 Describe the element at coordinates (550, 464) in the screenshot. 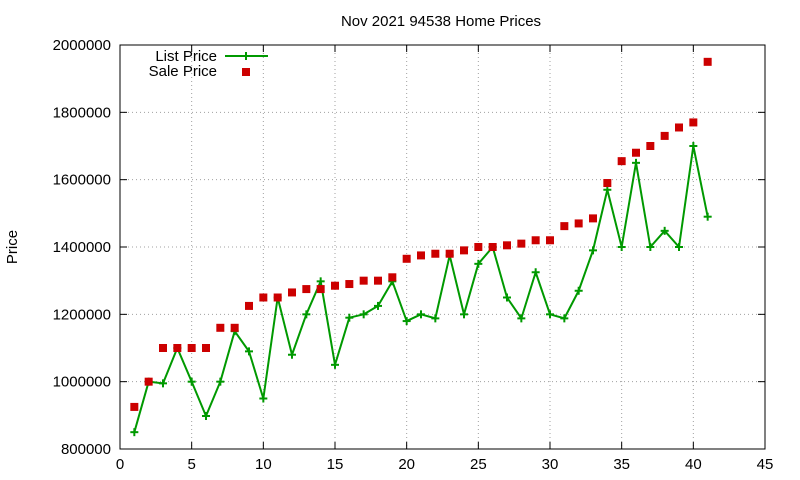

I see `x-tick-label: 30` at that location.